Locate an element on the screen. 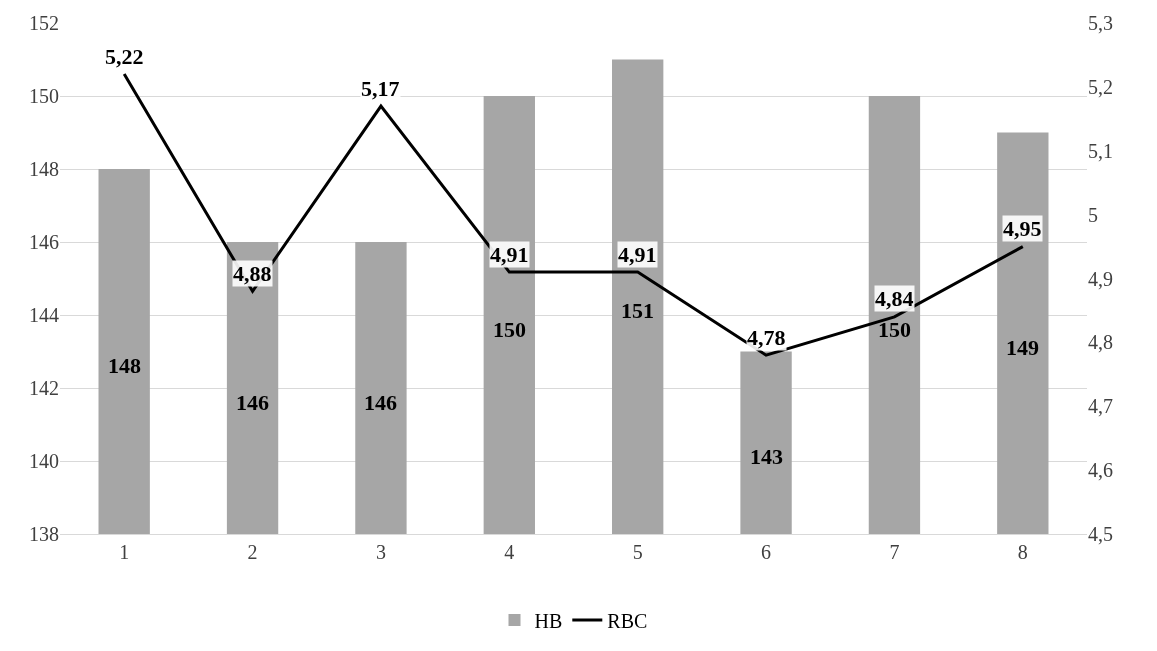  data-label: 4,95 is located at coordinates (1022, 228).